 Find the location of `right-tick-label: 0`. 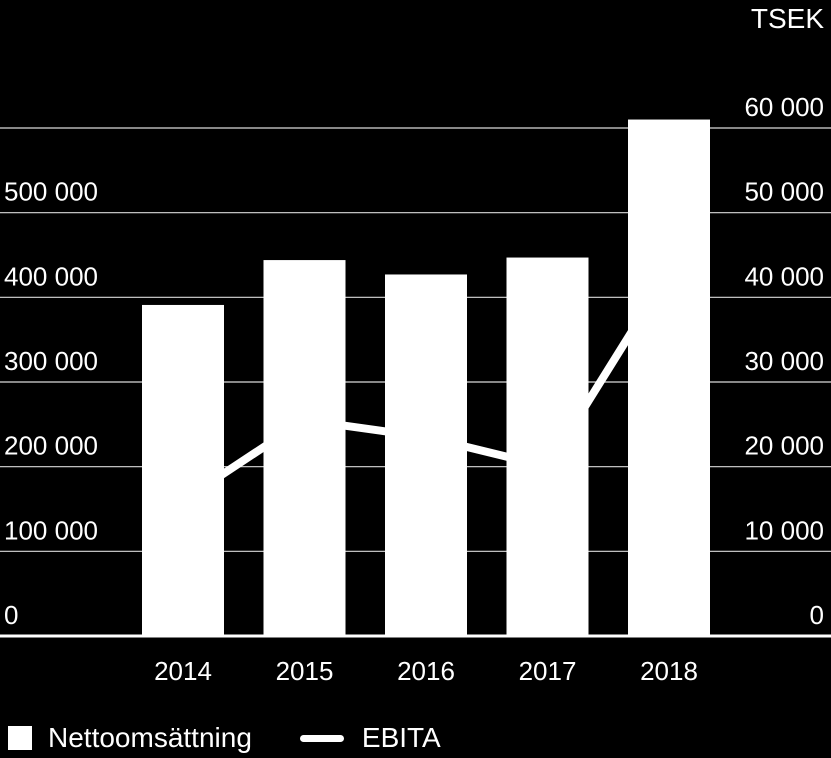

right-tick-label: 0 is located at coordinates (817, 615).